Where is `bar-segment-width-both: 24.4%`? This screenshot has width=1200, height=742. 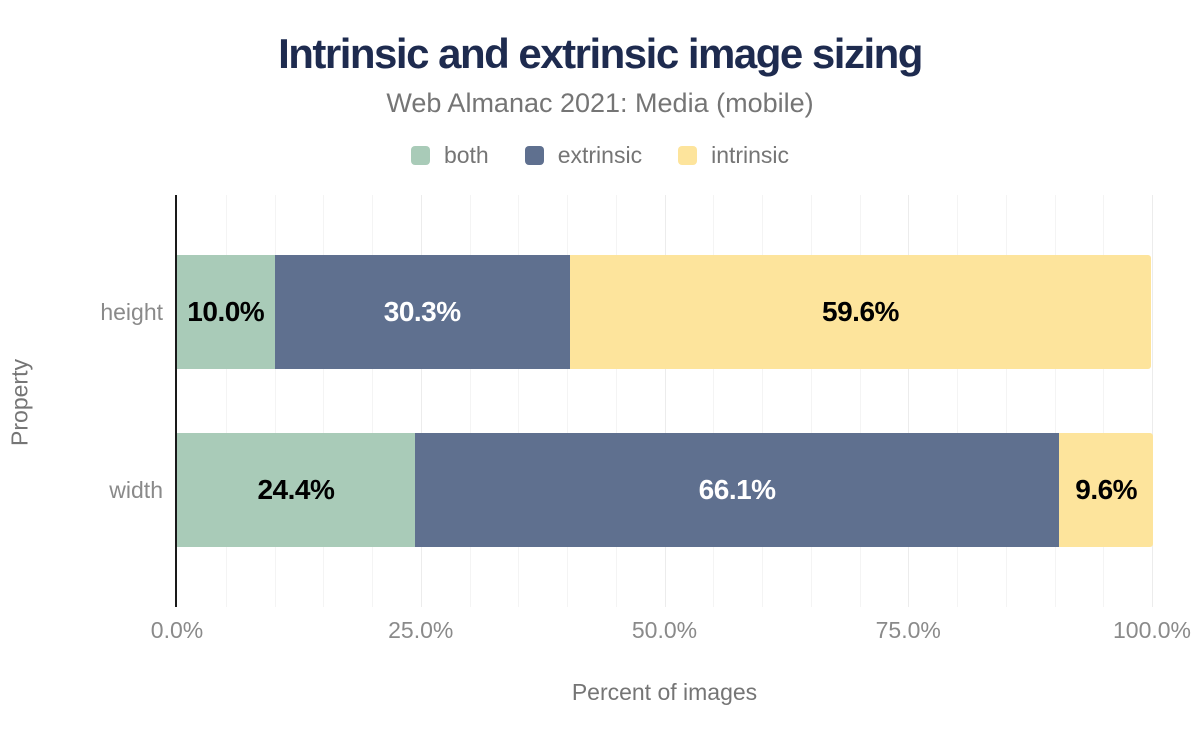
bar-segment-width-both: 24.4% is located at coordinates (296, 490).